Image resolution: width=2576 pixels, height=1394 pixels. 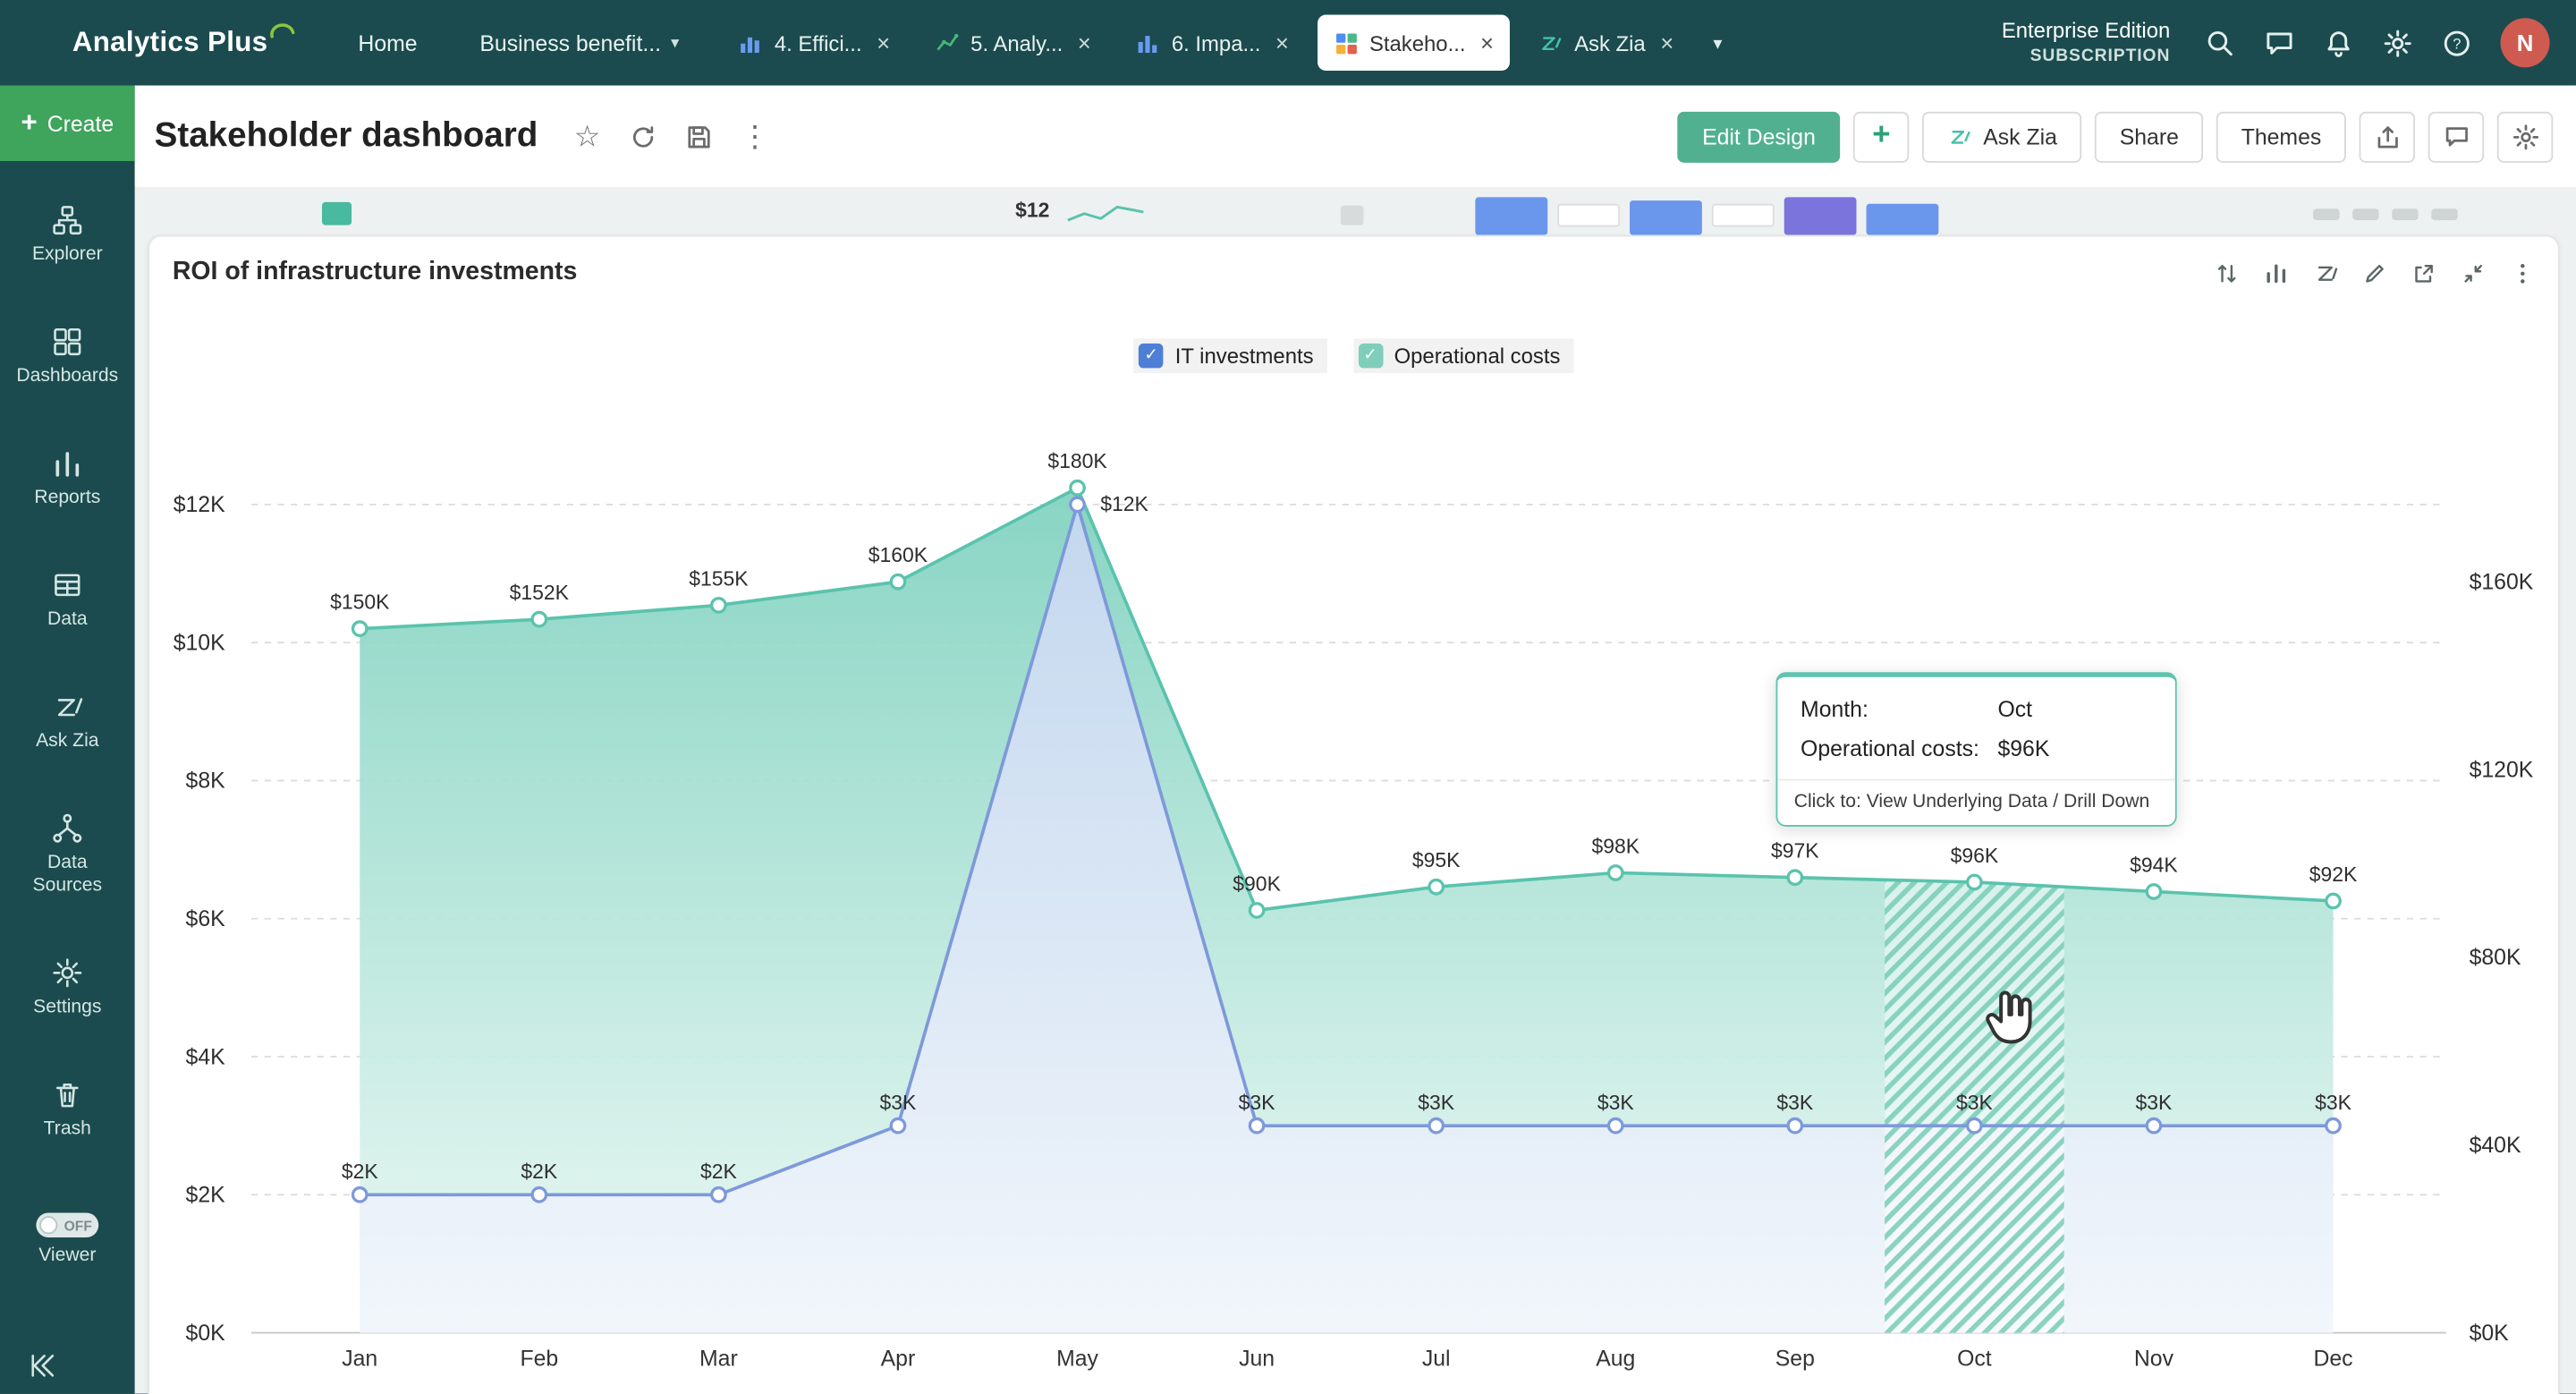 I want to click on help-icon: ?, so click(x=2456, y=42).